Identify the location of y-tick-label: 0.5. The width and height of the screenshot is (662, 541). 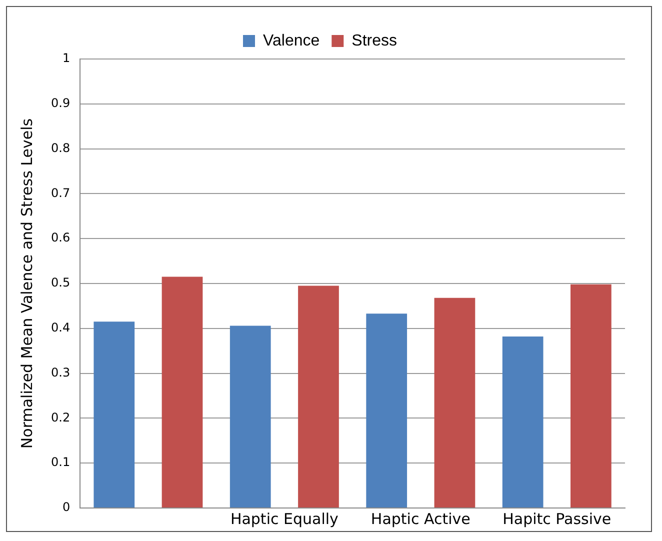
(60, 283).